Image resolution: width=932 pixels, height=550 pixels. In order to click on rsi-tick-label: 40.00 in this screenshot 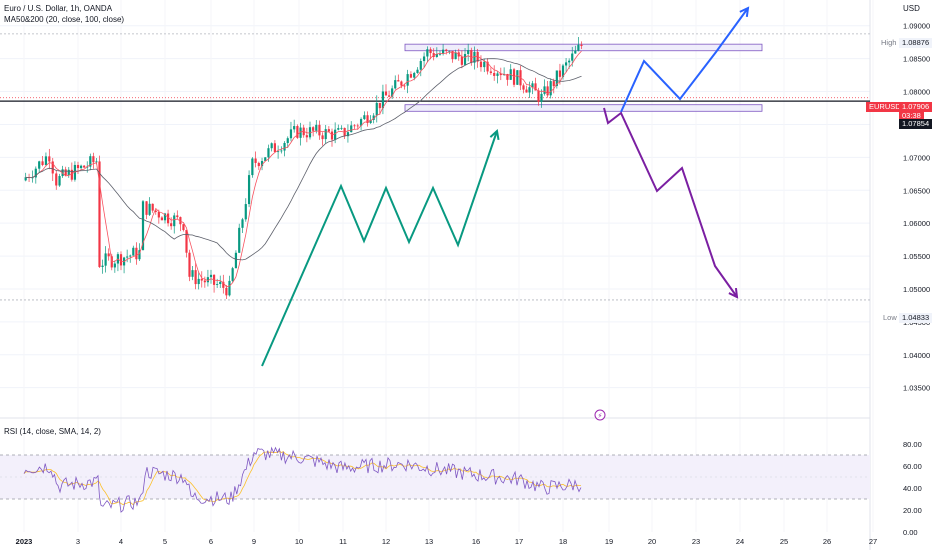, I will do `click(912, 488)`.